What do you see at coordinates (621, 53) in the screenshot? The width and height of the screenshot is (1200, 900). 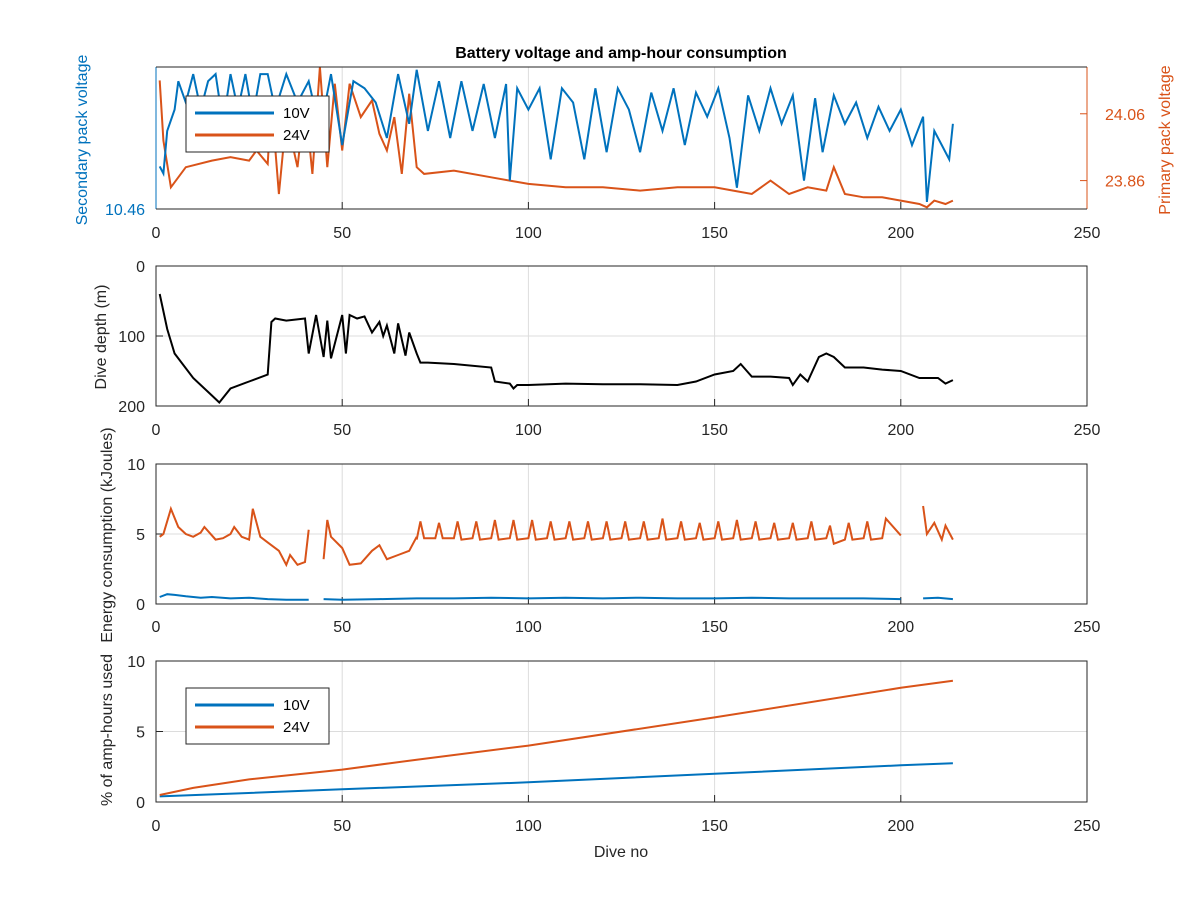 I see `chart-title: Battery voltage and amp-hour consumption` at bounding box center [621, 53].